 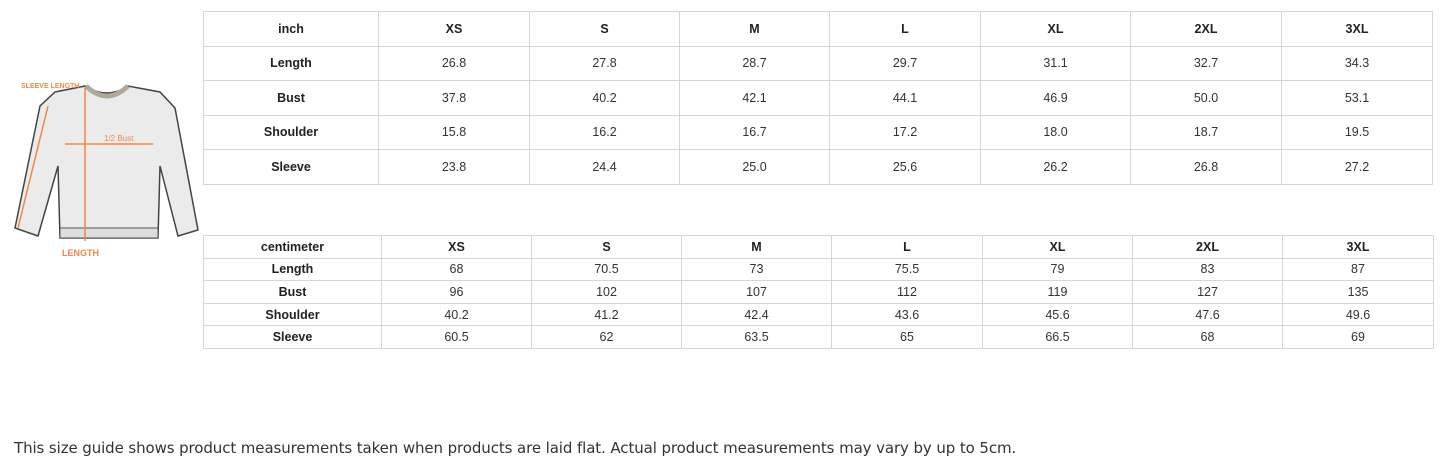 I want to click on table-cell: 23.8, so click(x=454, y=167).